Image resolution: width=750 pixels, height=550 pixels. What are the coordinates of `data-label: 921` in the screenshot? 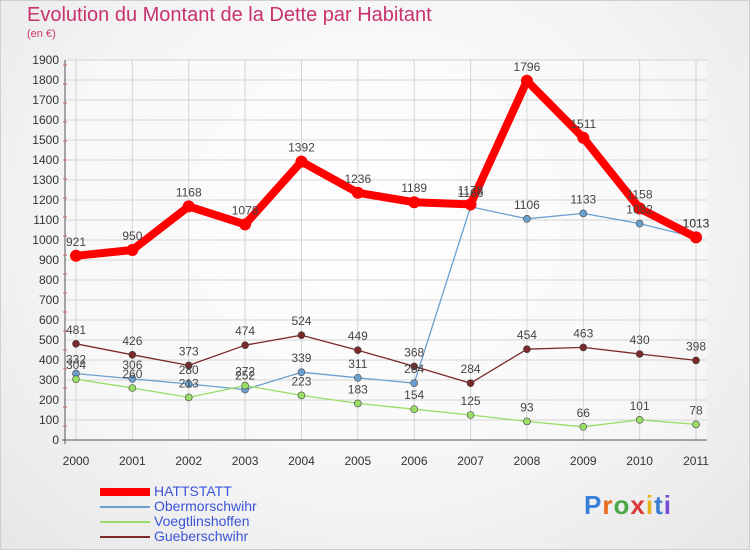 It's located at (76, 242).